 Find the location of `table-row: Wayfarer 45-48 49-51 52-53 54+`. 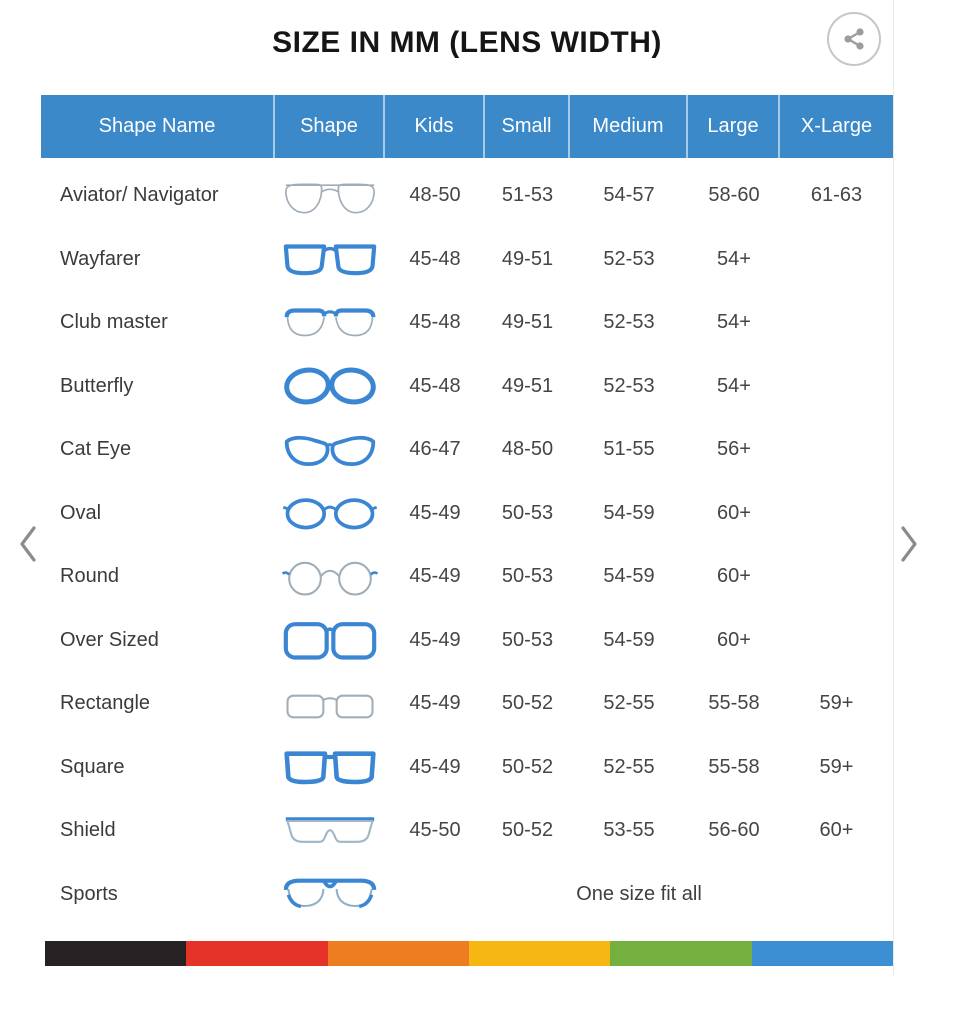

table-row: Wayfarer 45-48 49-51 52-53 54+ is located at coordinates (467, 260).